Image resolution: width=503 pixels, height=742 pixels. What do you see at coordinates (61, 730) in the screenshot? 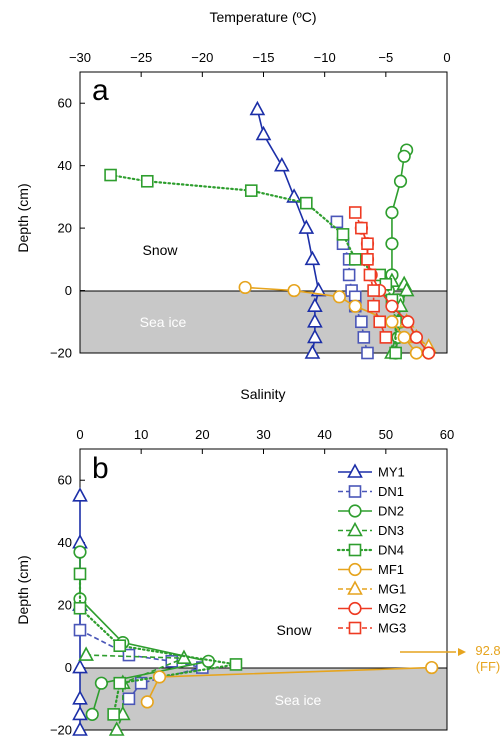
I see `panel-b-y-tick-label: −20` at bounding box center [61, 730].